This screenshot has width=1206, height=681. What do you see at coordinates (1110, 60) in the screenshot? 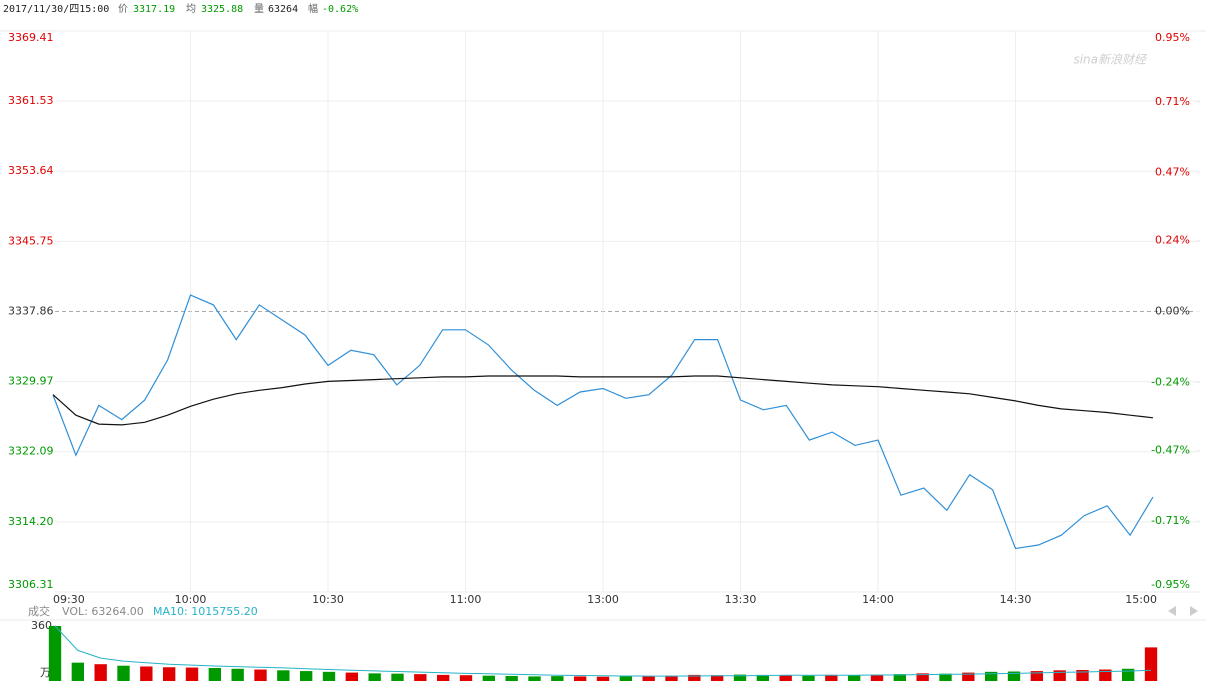
I see `watermark: sina新浪财经` at bounding box center [1110, 60].